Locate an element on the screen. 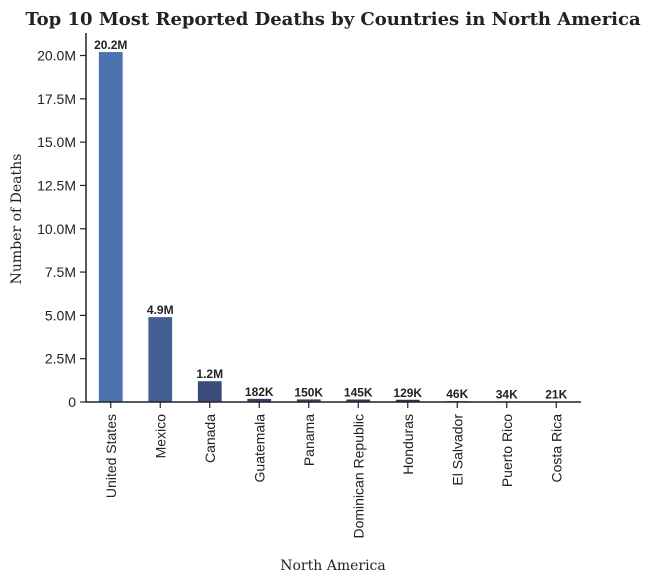 Image resolution: width=647 pixels, height=582 pixels. x-tick-label: Guatemala is located at coordinates (259, 448).